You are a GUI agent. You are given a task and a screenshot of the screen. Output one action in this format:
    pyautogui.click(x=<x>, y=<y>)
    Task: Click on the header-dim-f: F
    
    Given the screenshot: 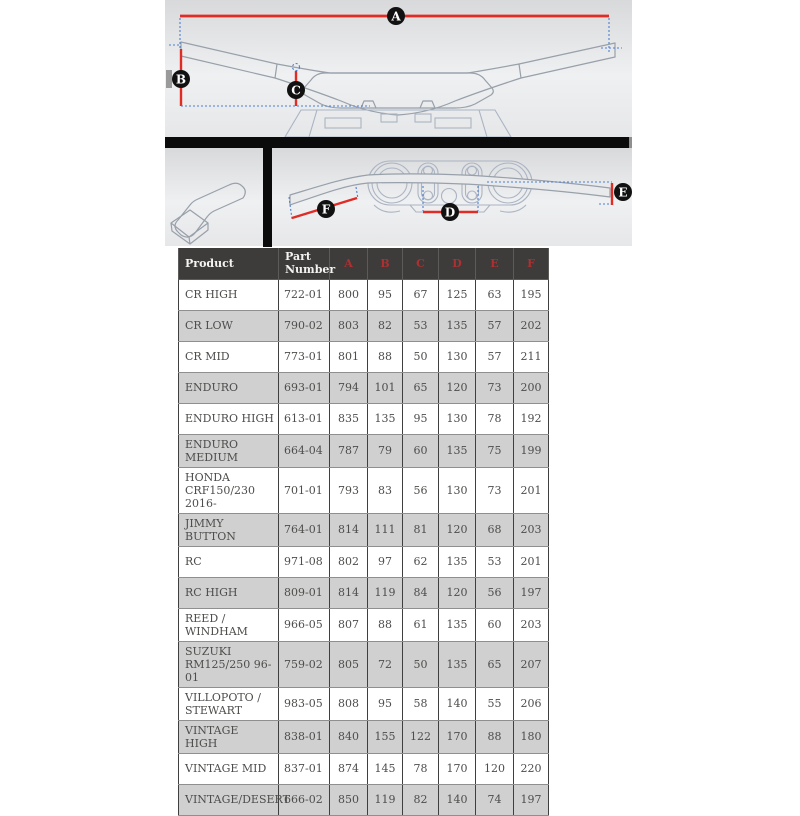 What is the action you would take?
    pyautogui.click(x=531, y=264)
    